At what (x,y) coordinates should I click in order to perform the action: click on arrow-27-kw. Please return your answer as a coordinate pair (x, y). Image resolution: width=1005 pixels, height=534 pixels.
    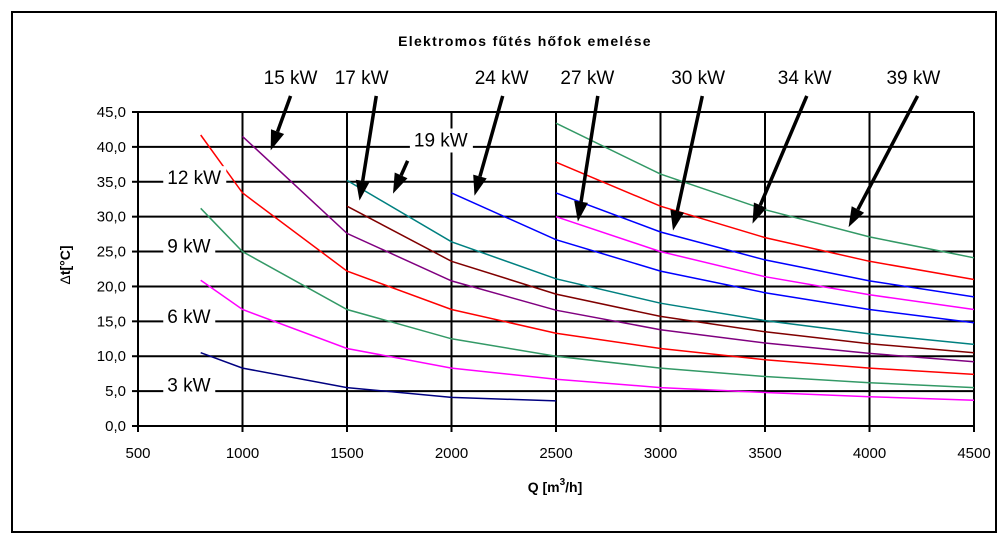
    Looking at the image, I should click on (589, 149).